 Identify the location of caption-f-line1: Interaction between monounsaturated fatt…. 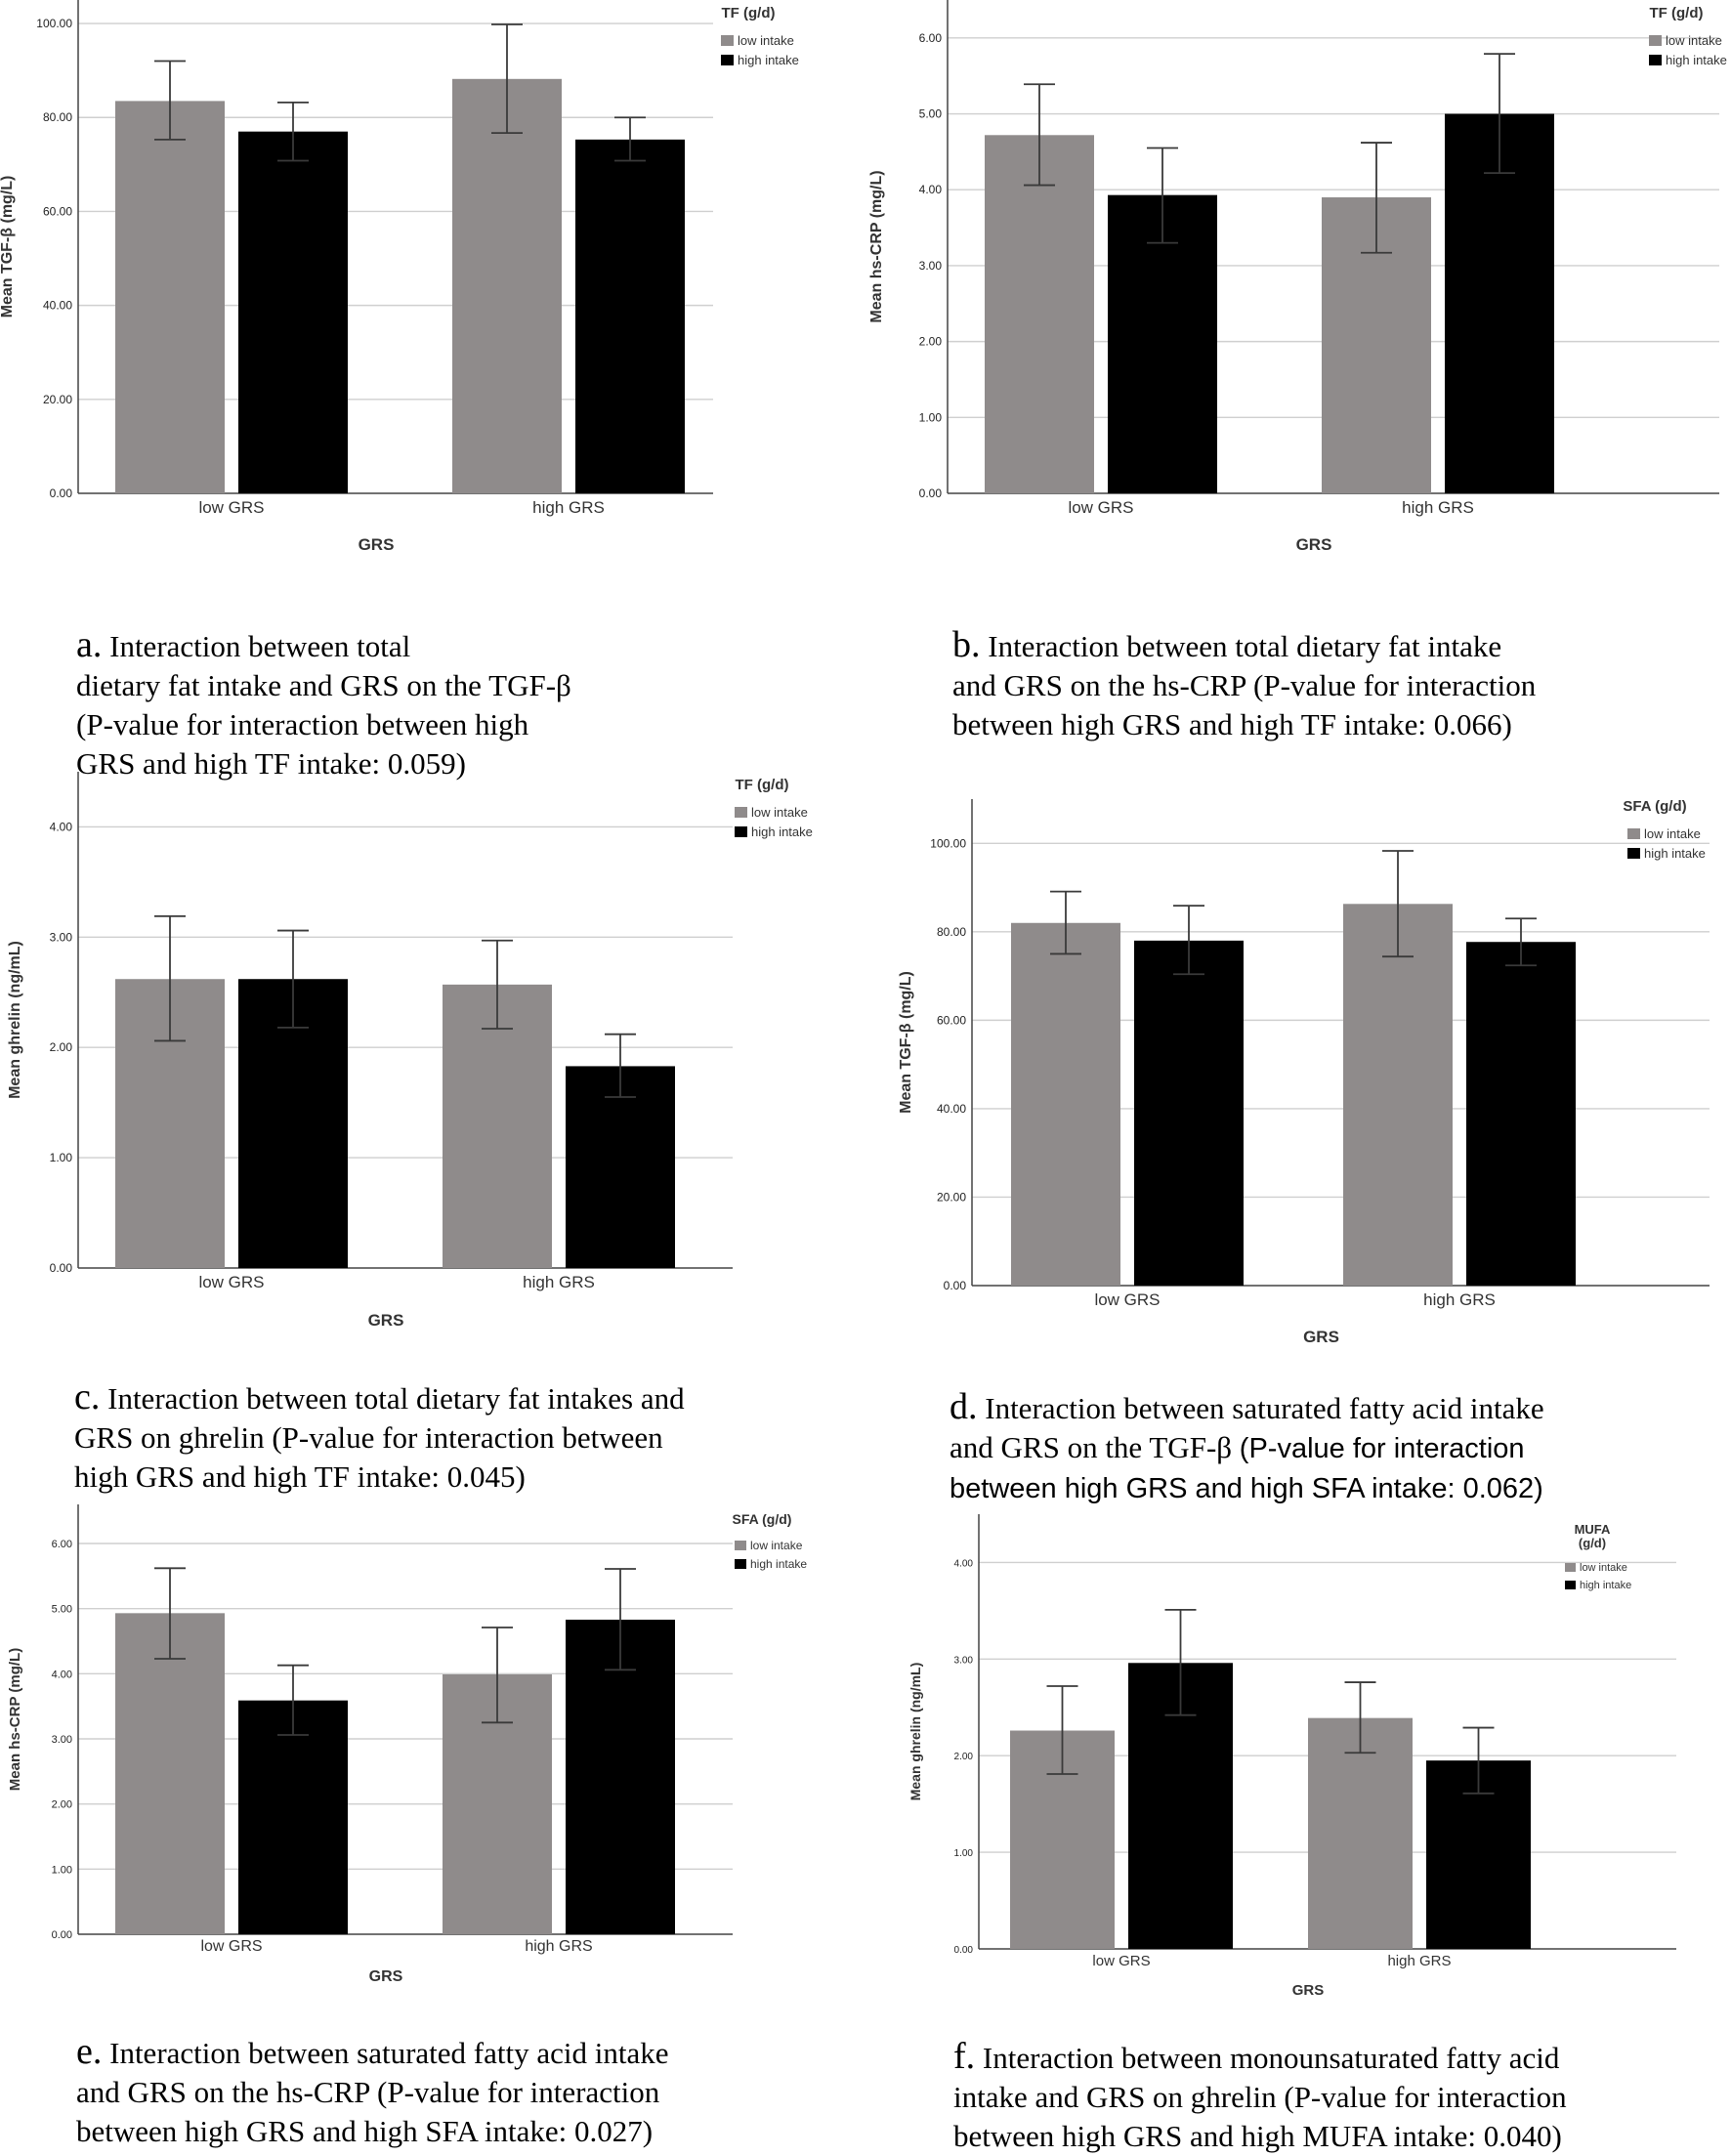
(1267, 2058).